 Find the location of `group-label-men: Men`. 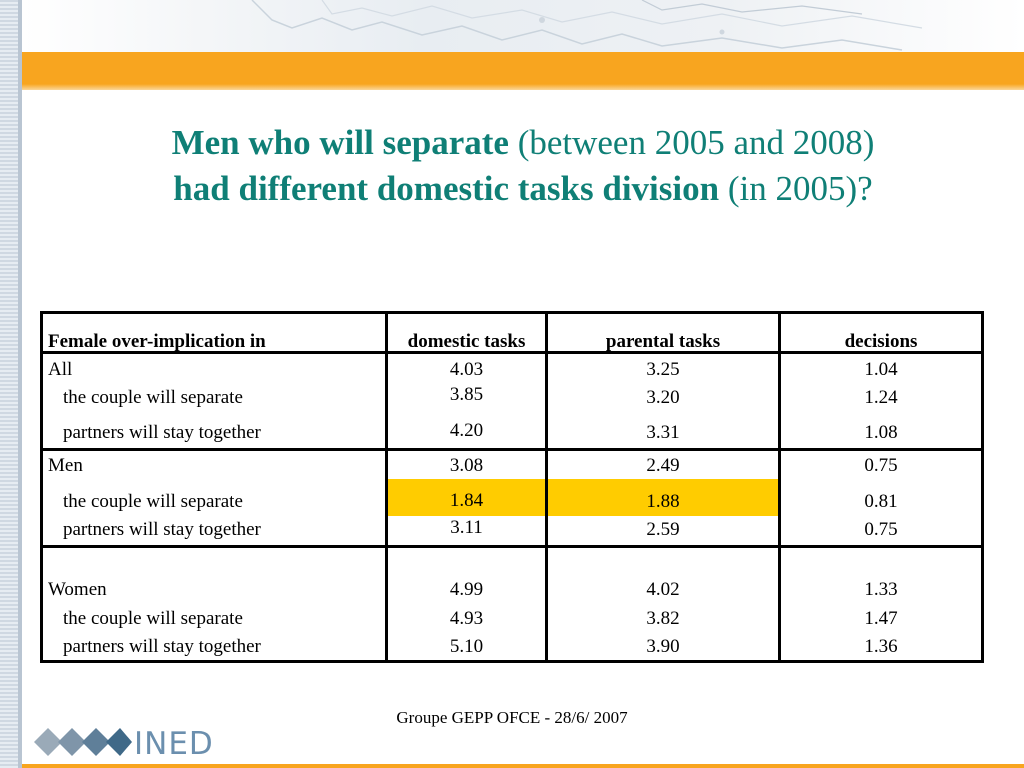

group-label-men: Men is located at coordinates (65, 465).